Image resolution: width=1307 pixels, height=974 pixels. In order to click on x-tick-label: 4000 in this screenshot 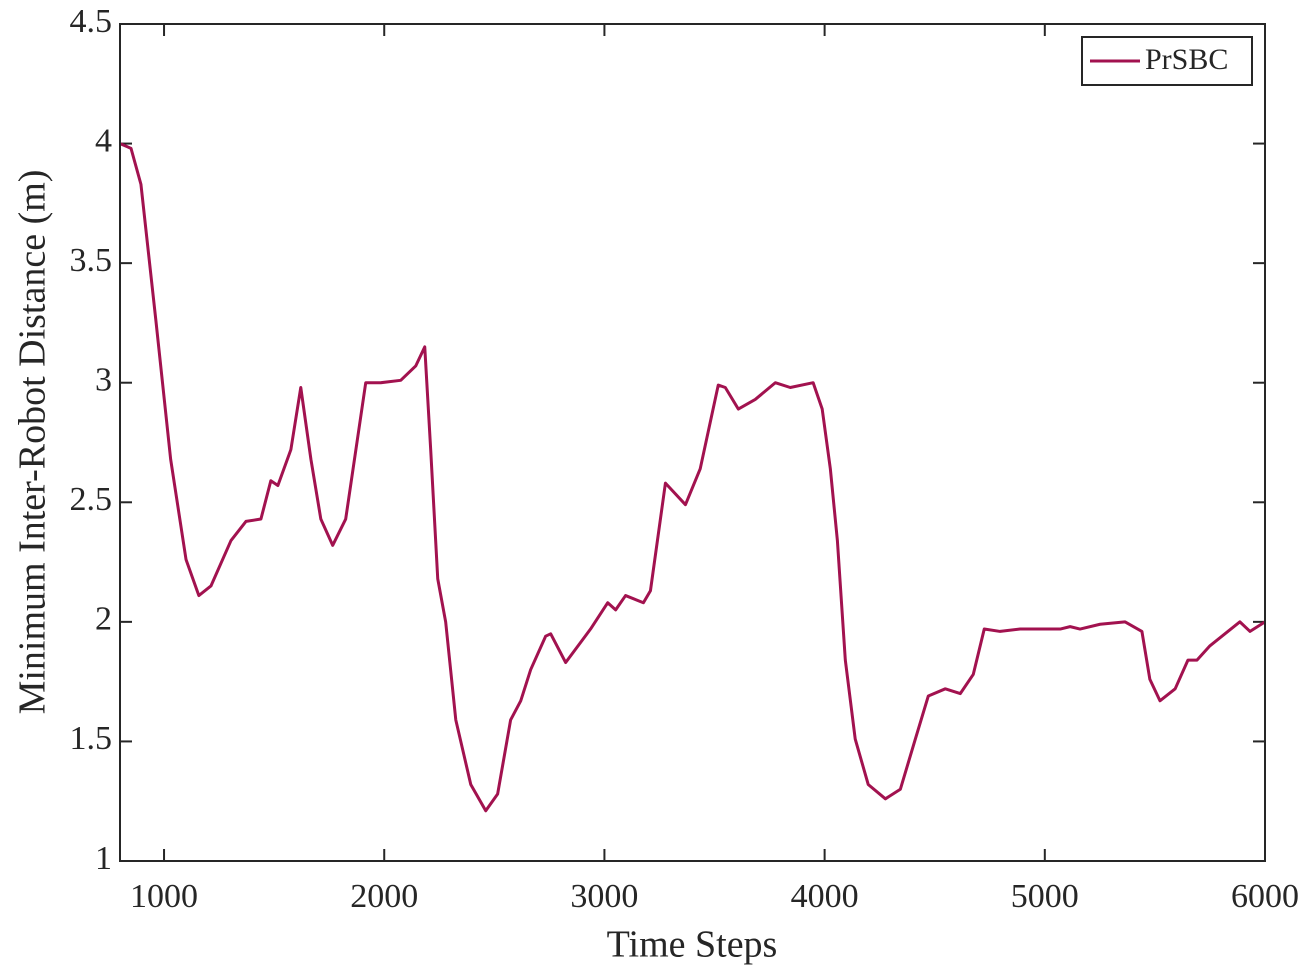, I will do `click(825, 896)`.